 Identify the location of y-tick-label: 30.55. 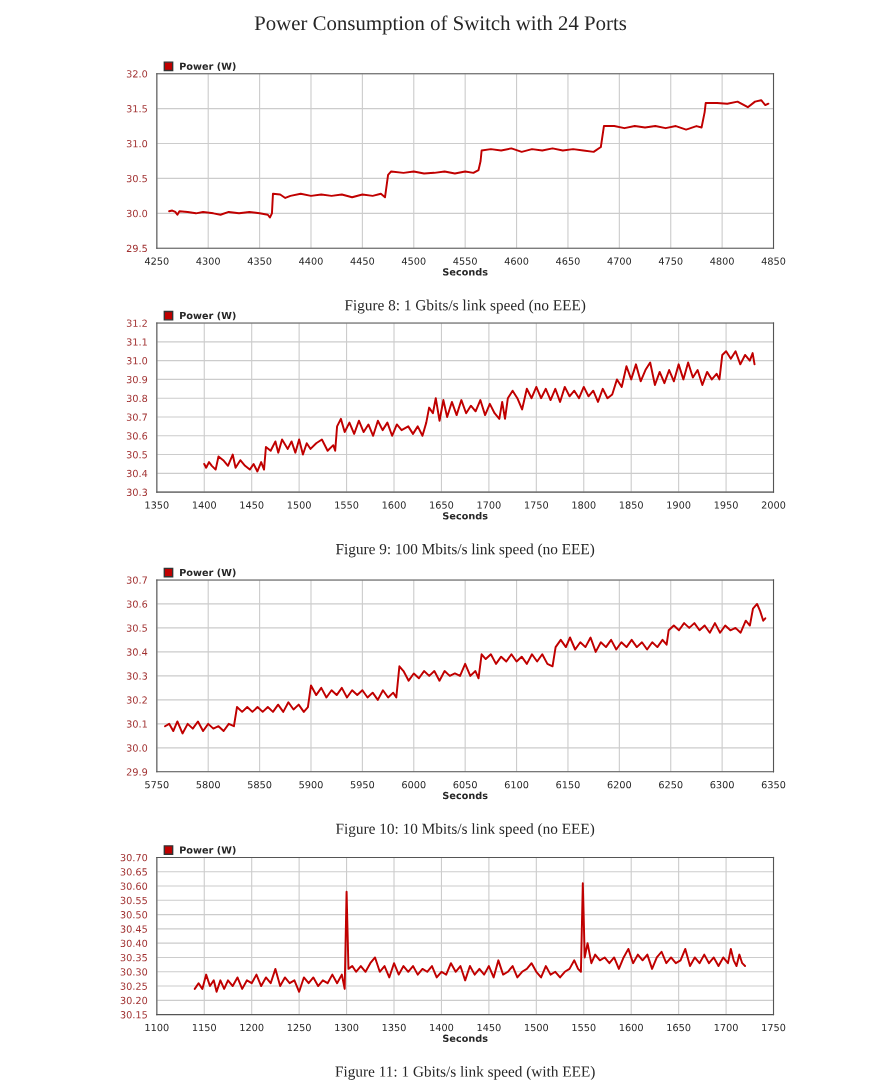
(133, 900).